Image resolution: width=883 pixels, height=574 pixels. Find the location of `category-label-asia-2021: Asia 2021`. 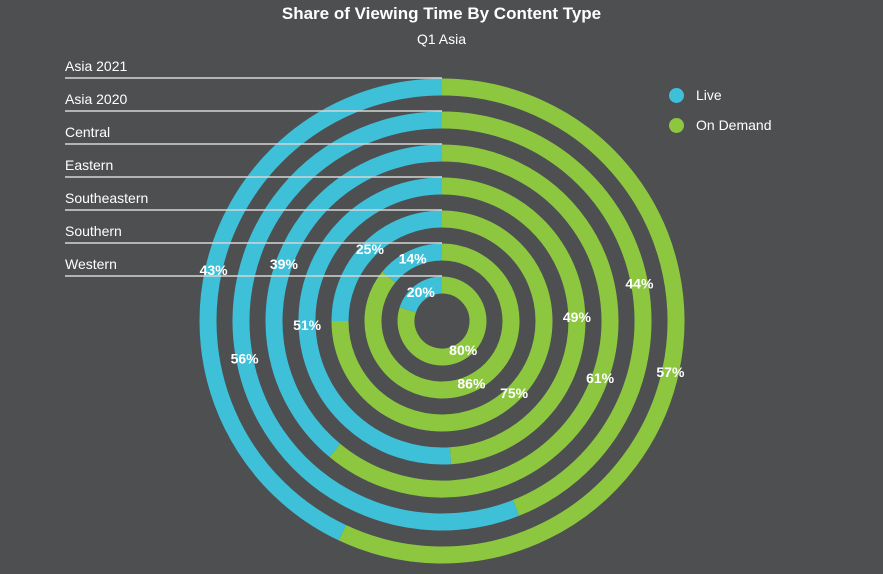

category-label-asia-2021: Asia 2021 is located at coordinates (96, 66).